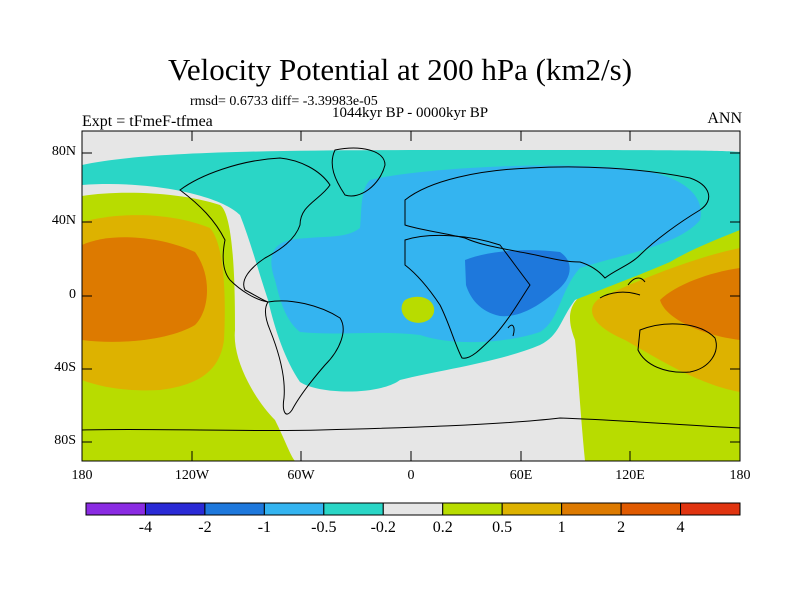  Describe the element at coordinates (82, 475) in the screenshot. I see `lon-label-180w: 180` at that location.